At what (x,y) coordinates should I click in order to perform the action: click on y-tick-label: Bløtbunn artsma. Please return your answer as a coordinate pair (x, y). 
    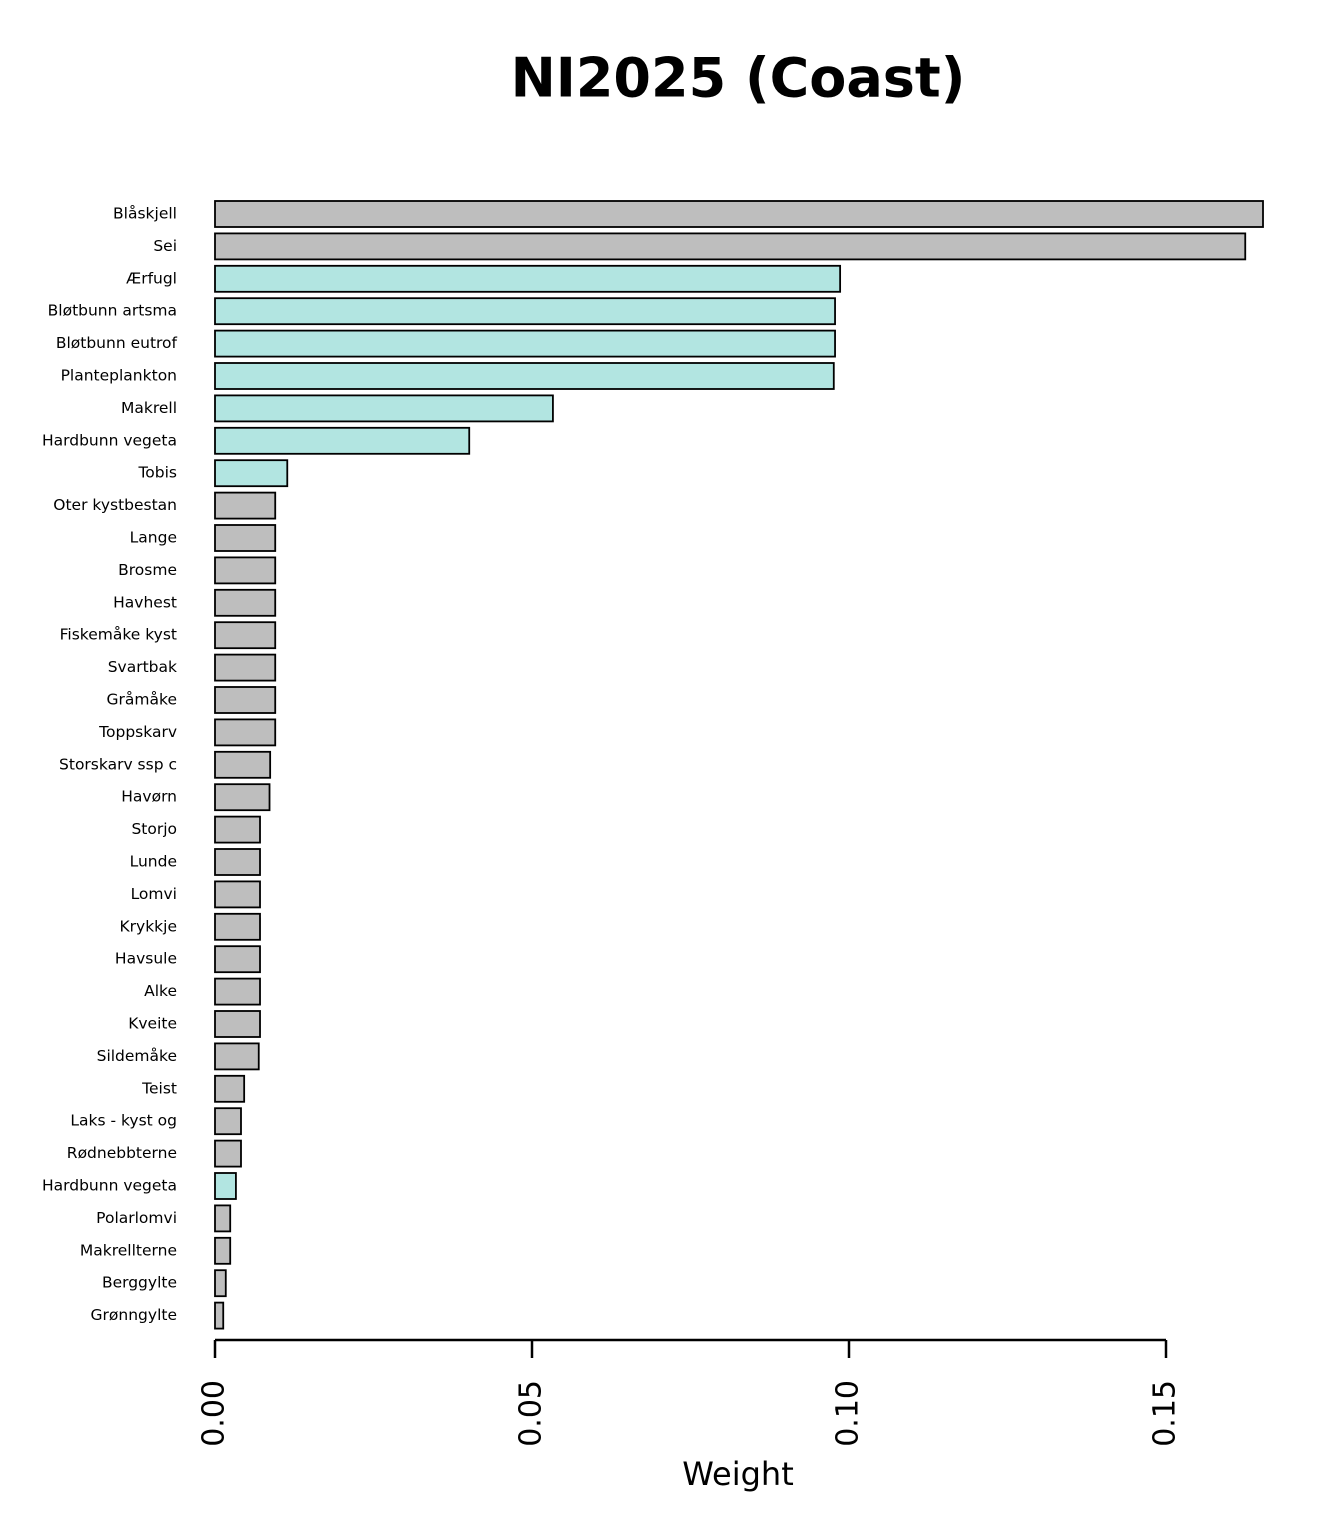
    Looking at the image, I should click on (112, 311).